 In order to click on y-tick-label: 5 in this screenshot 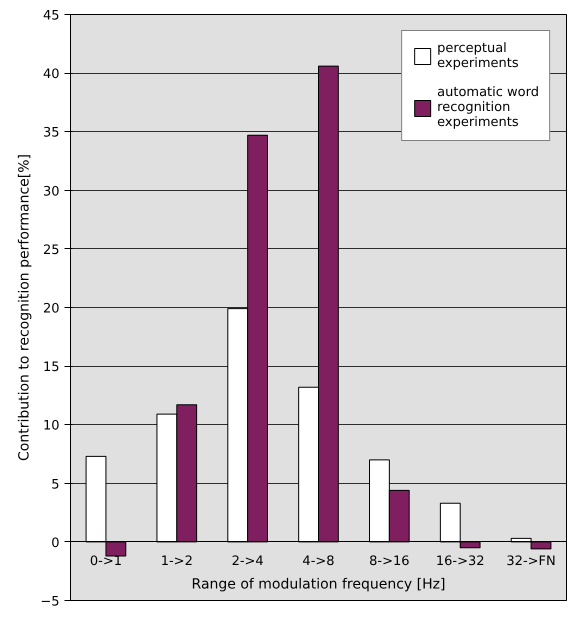, I will do `click(55, 484)`.